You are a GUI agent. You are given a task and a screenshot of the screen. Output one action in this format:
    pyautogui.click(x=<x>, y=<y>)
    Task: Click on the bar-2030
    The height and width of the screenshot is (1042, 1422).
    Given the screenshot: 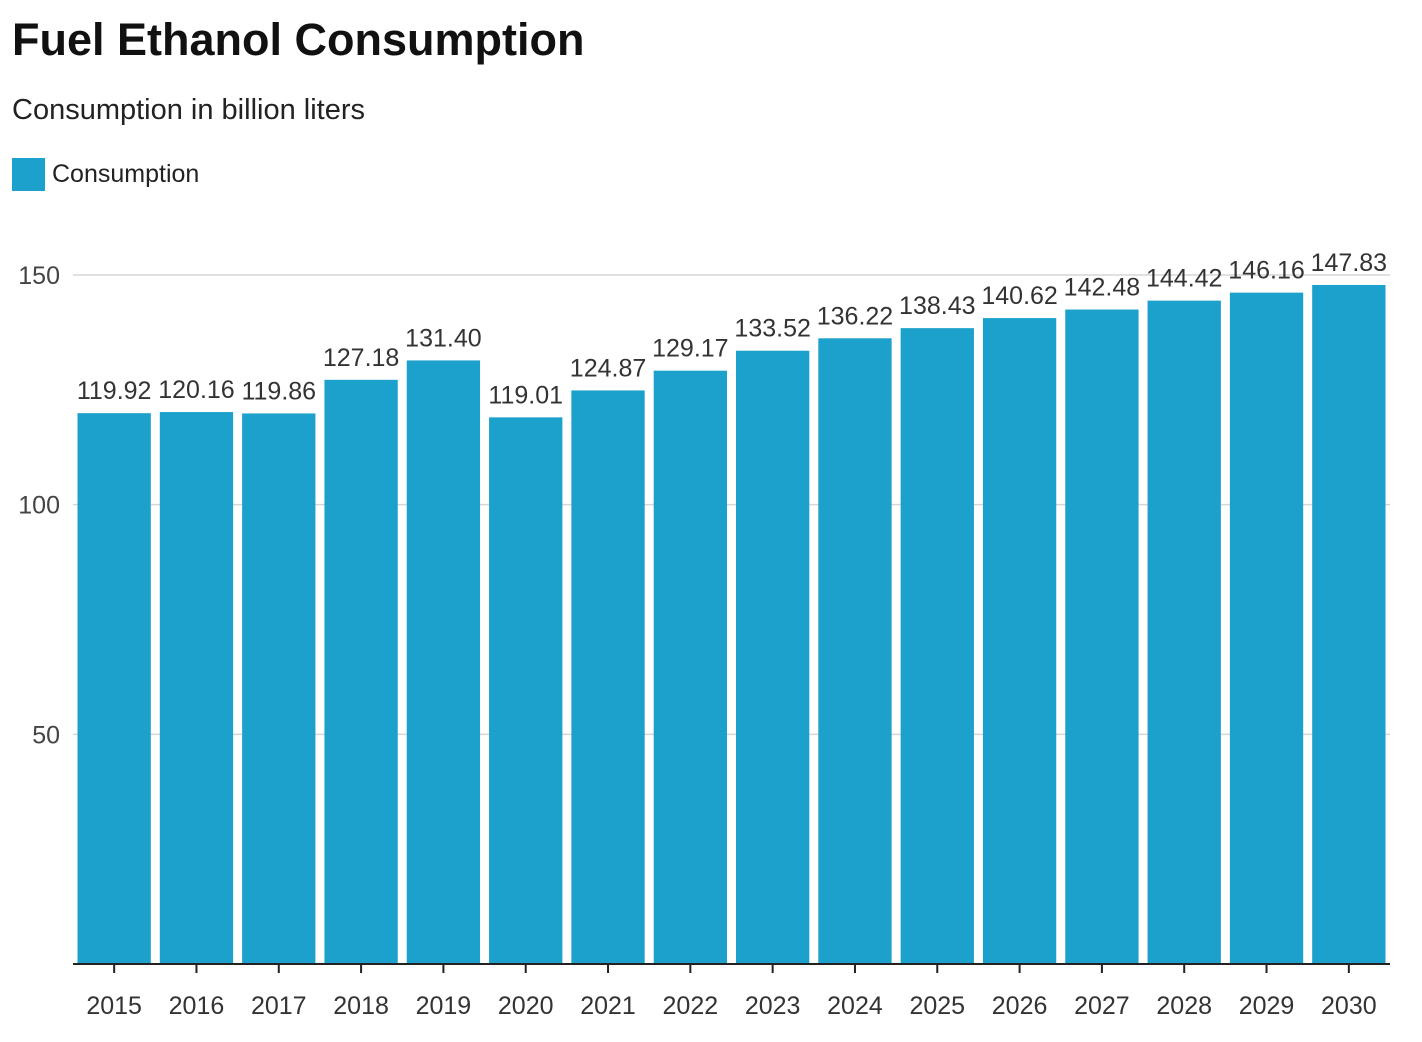 What is the action you would take?
    pyautogui.click(x=1349, y=624)
    